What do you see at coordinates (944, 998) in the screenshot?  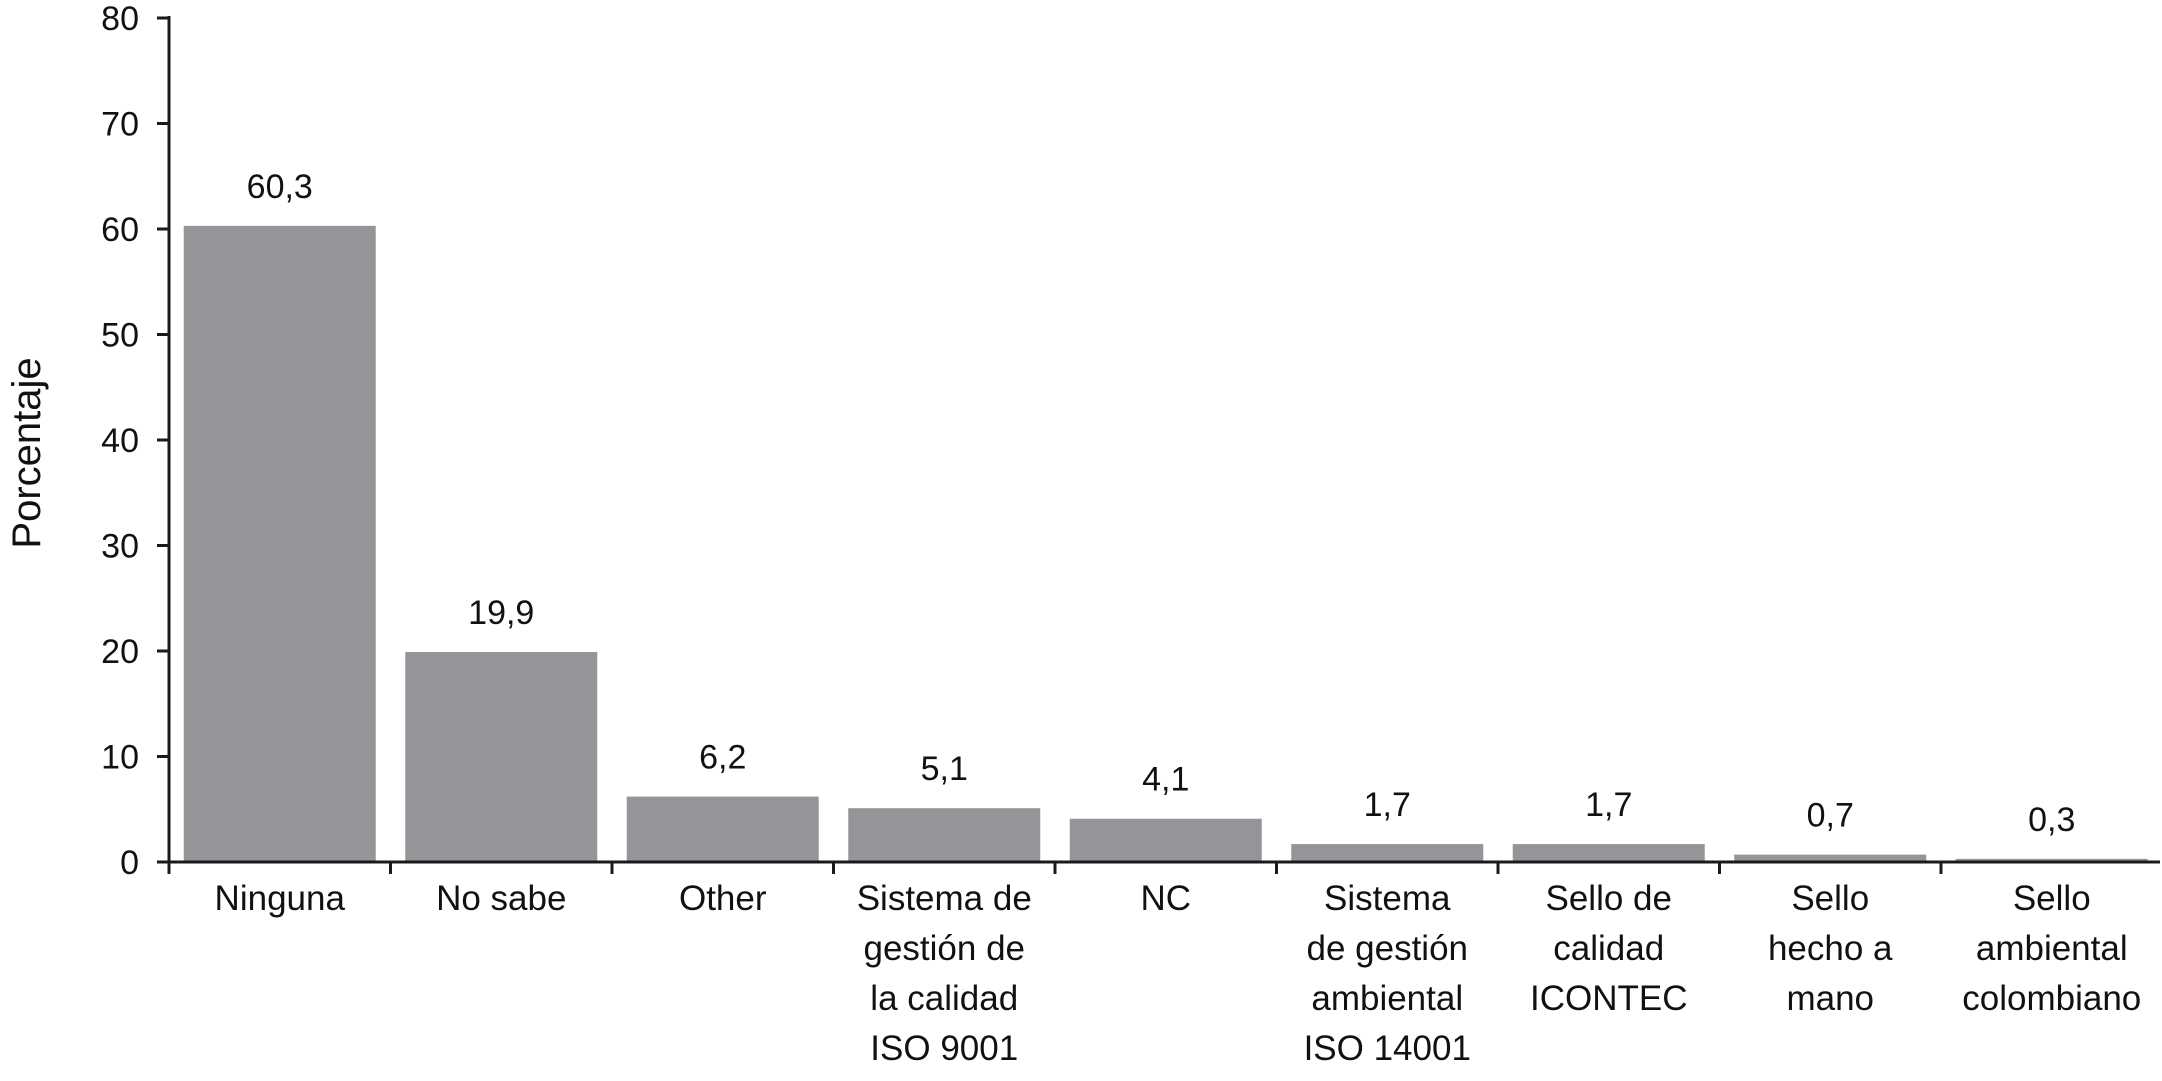 I see `x-tick-label-line: la calidad` at bounding box center [944, 998].